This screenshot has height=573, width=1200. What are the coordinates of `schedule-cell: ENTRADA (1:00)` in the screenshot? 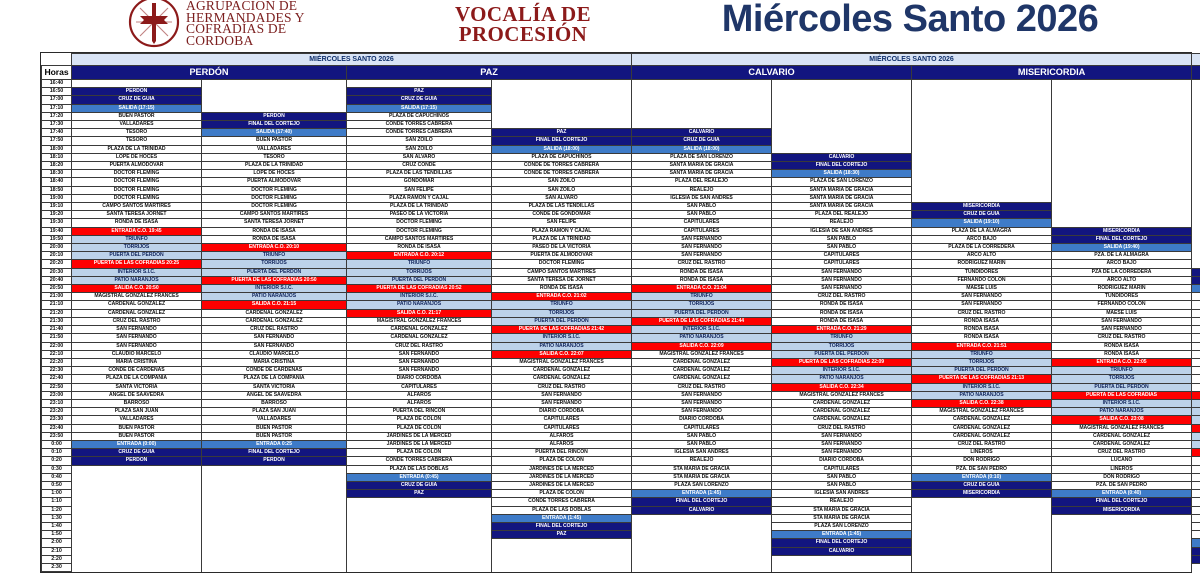 It's located at (1196, 543).